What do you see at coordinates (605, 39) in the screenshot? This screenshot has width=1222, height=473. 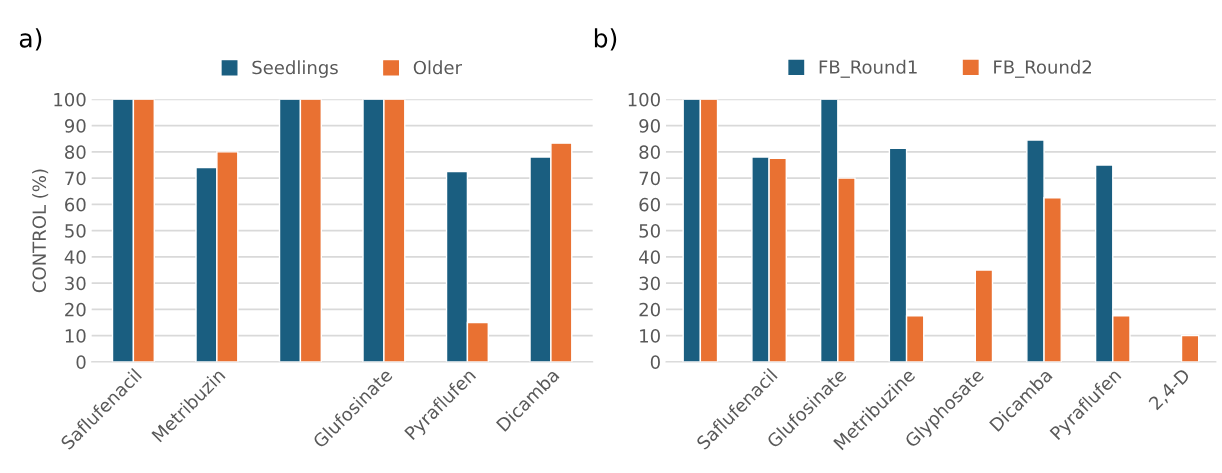 I see `chart-title: b)` at bounding box center [605, 39].